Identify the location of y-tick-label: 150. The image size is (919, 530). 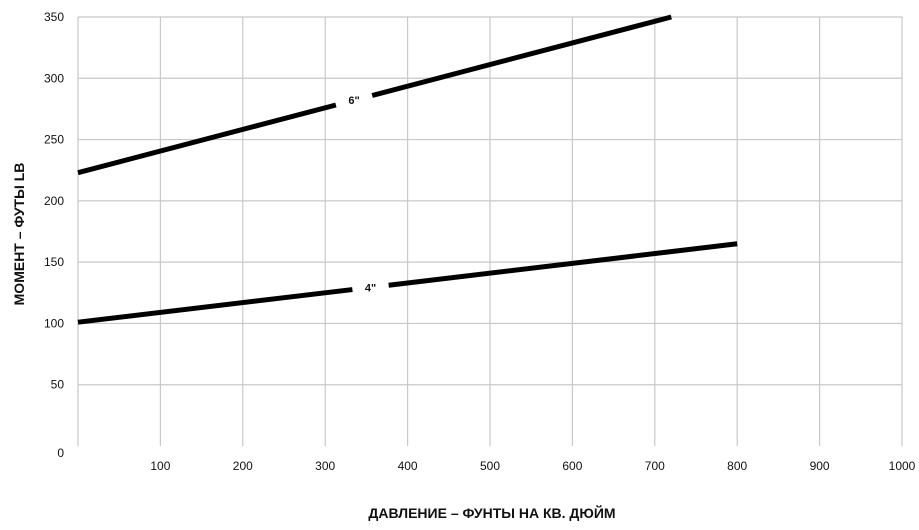
(54, 262).